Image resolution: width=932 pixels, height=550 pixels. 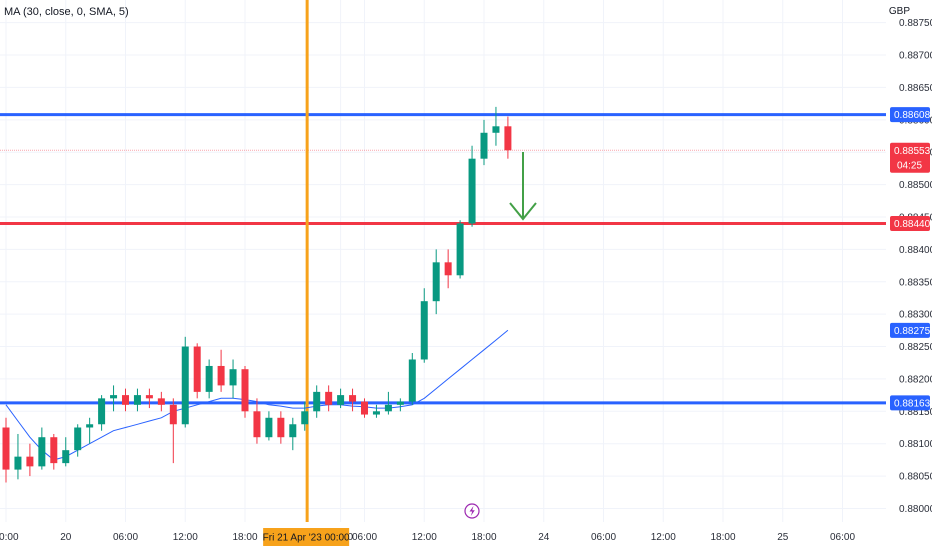 I want to click on price-tick-label: 0.88050, so click(x=915, y=477).